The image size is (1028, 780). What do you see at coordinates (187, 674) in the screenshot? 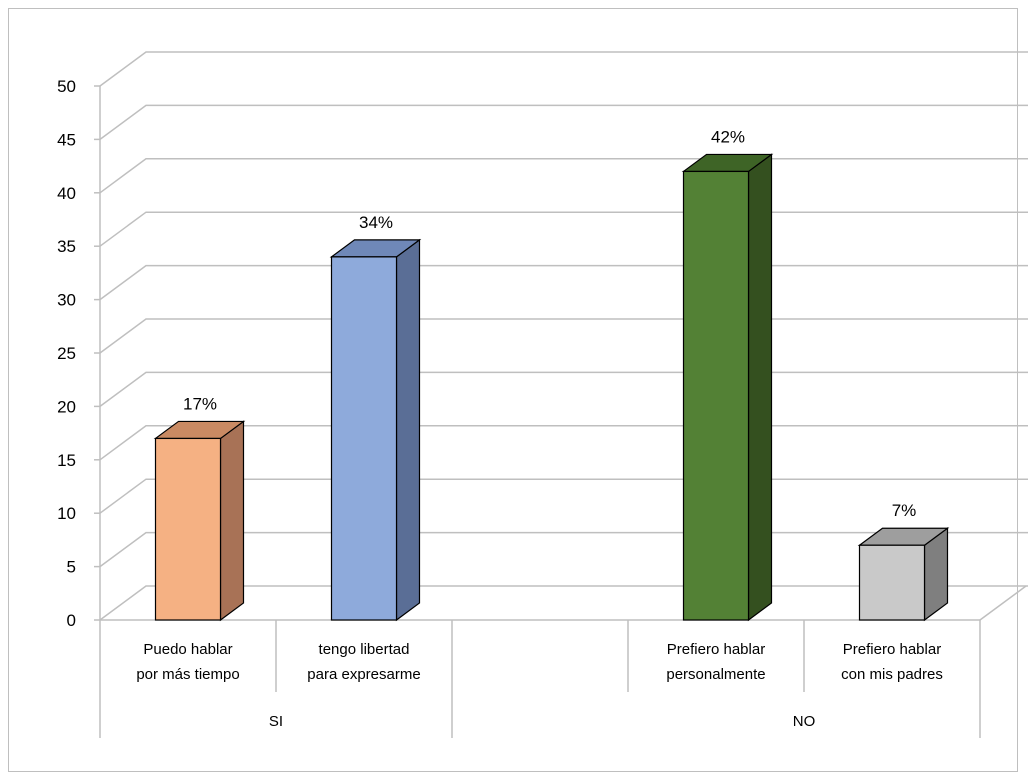
I see `x-tick-label: por más tiempo` at bounding box center [187, 674].